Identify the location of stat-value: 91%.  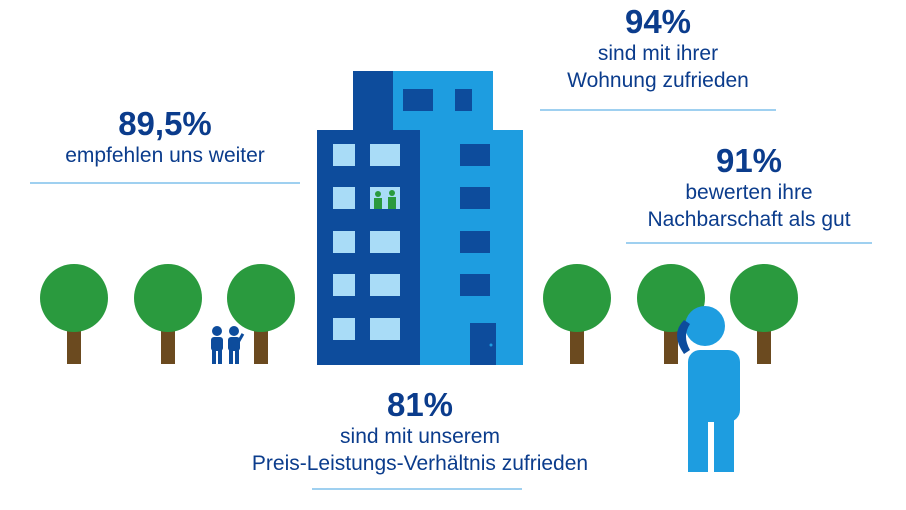
(749, 160).